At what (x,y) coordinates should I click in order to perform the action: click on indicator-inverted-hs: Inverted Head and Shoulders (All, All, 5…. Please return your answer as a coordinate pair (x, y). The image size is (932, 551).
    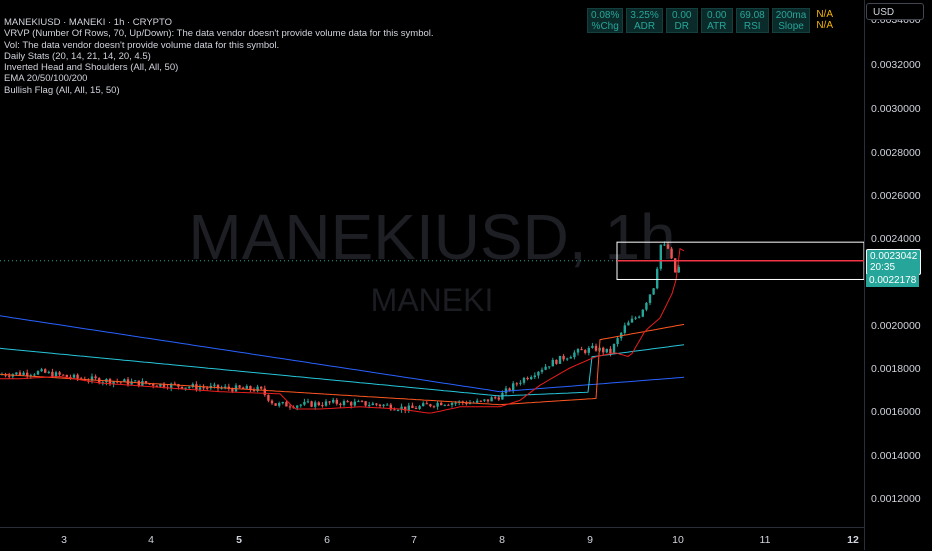
    Looking at the image, I should click on (91, 68).